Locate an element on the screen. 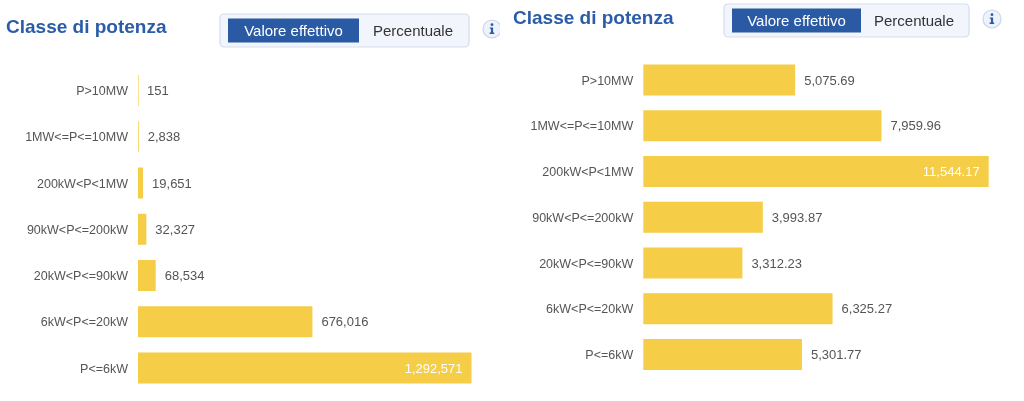 This screenshot has width=1024, height=401. data-label: 68,534 is located at coordinates (184, 275).